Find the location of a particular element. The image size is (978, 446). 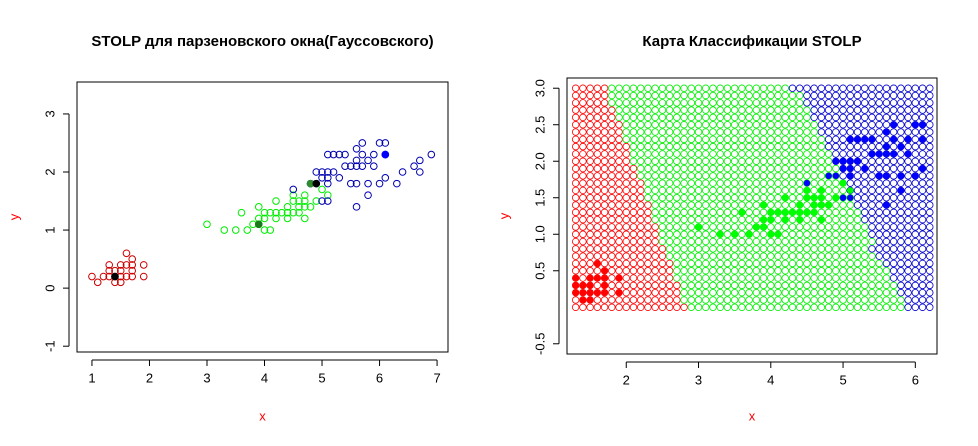

x-tick-label: 4 is located at coordinates (770, 379).